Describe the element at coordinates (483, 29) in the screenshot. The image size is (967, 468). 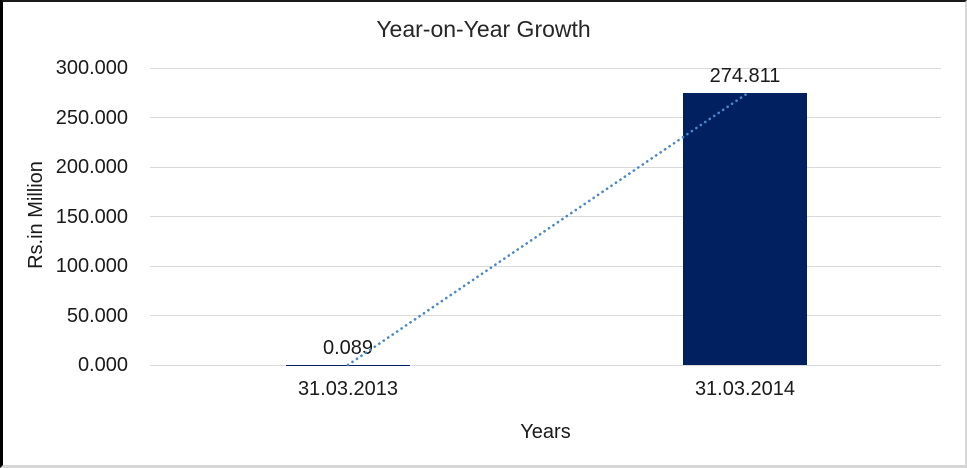
I see `chart-title: Year-on-Year Growth` at that location.